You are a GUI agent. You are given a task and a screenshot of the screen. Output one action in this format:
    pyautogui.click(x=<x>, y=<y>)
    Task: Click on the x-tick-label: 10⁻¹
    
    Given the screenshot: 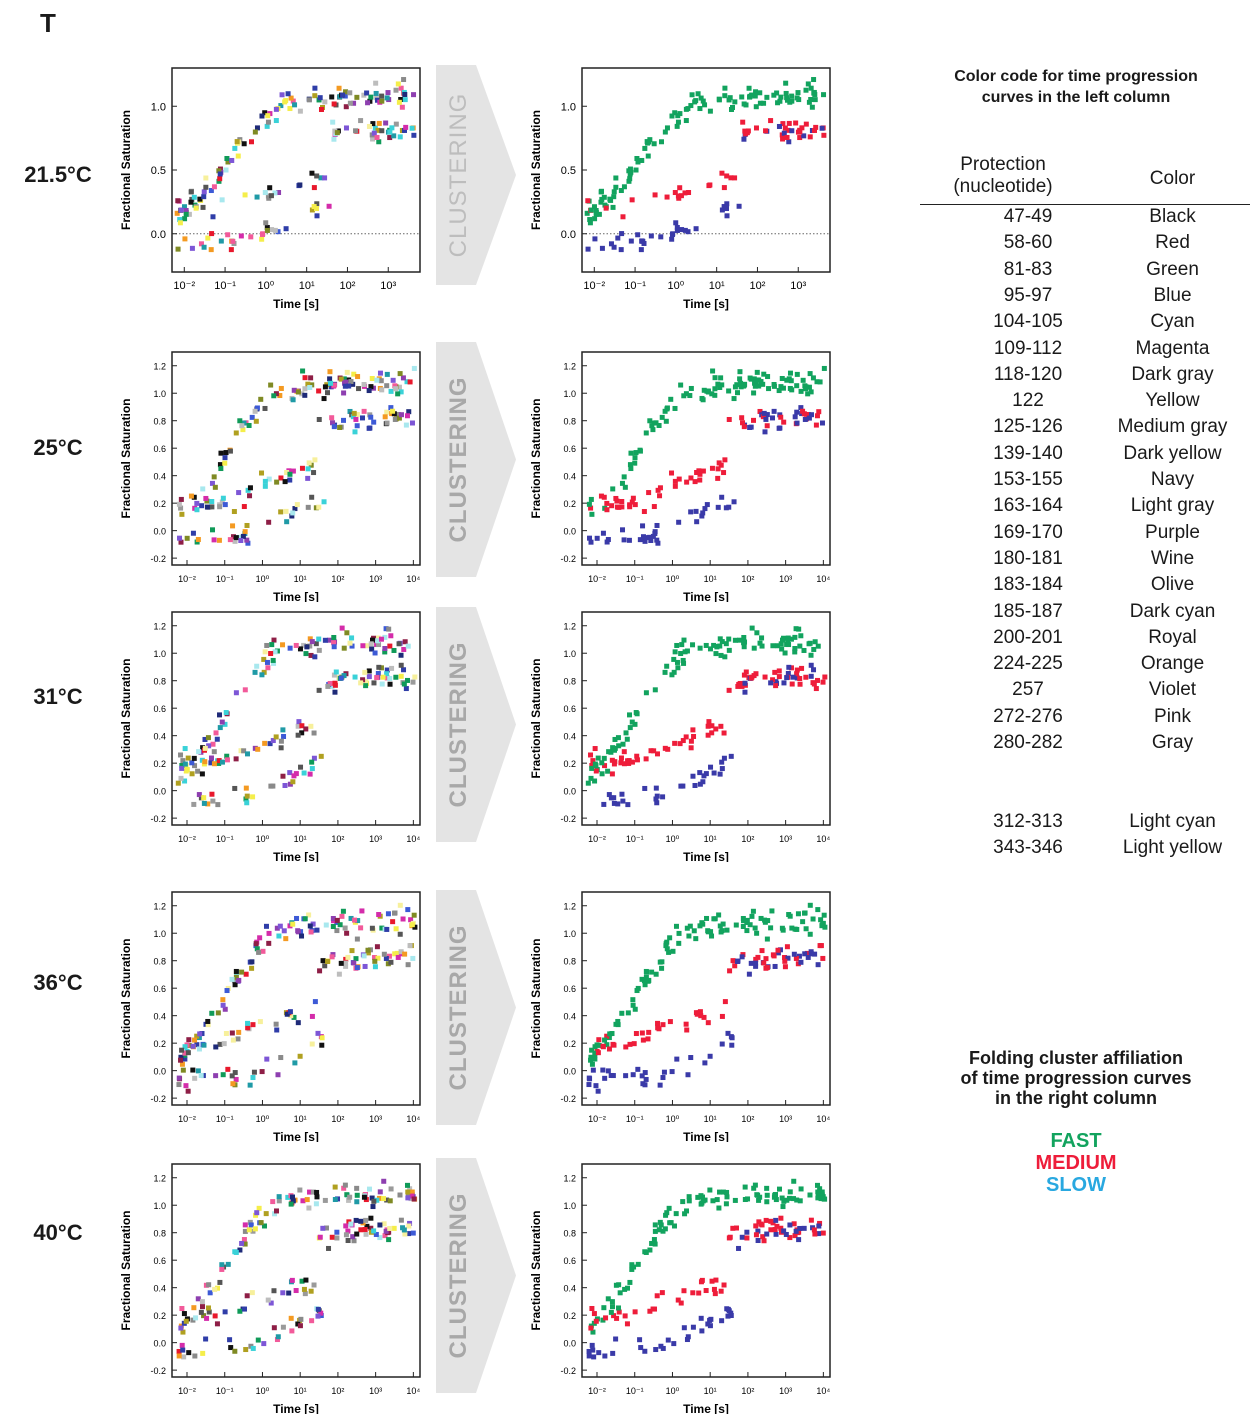 What is the action you would take?
    pyautogui.click(x=635, y=1391)
    